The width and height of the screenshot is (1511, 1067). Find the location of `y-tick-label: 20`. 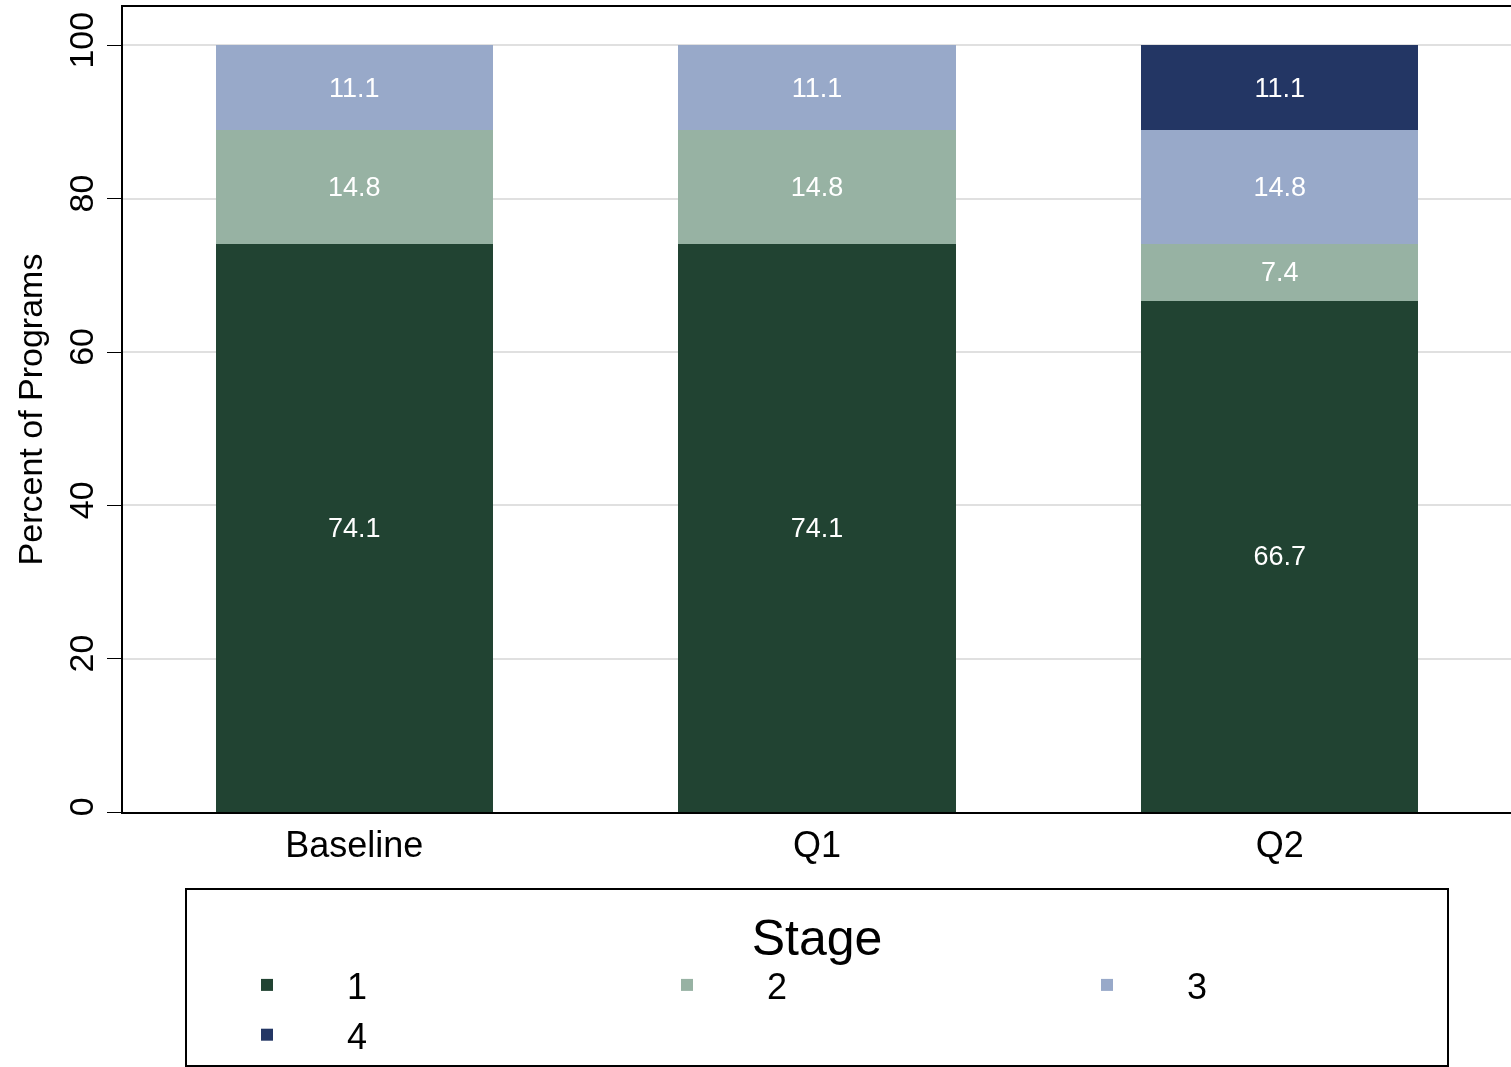

y-tick-label: 20 is located at coordinates (81, 653).